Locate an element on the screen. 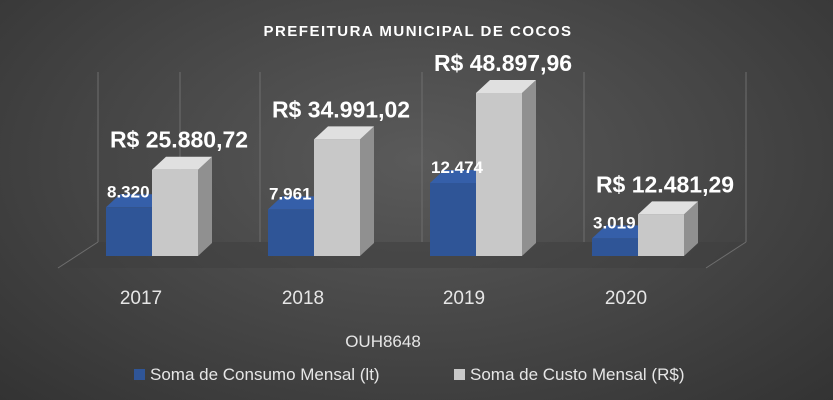 Image resolution: width=833 pixels, height=400 pixels. tick-2020: 2020 is located at coordinates (626, 298).